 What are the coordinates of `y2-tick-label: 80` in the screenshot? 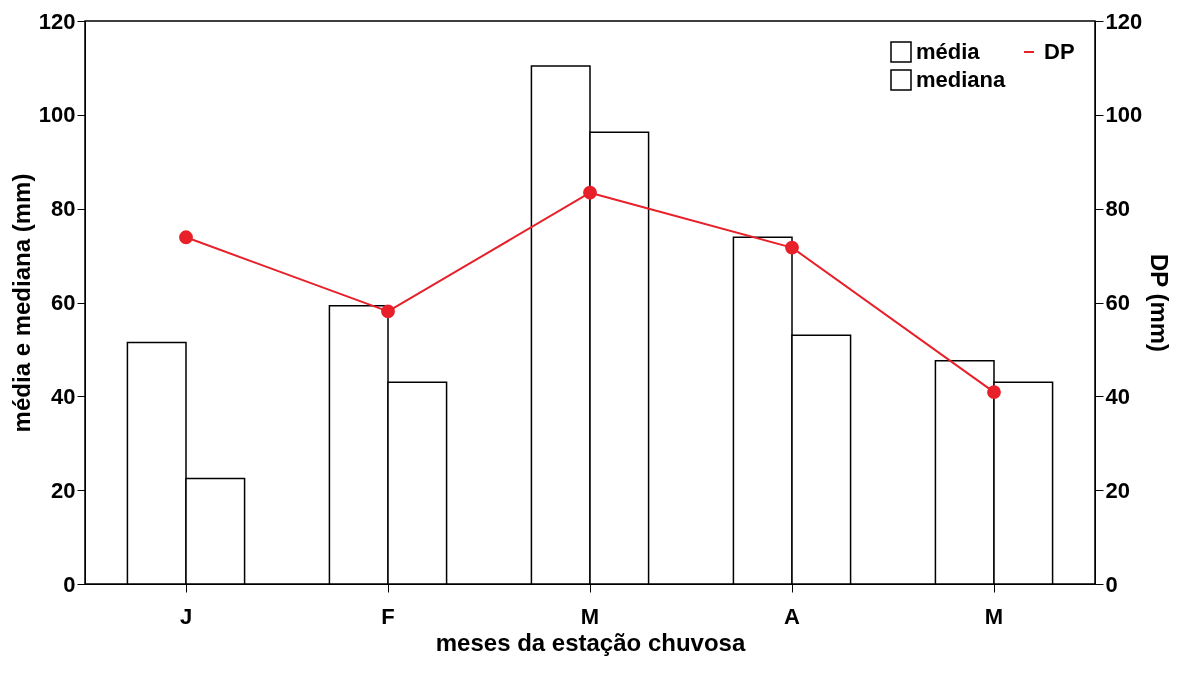 It's located at (1117, 209).